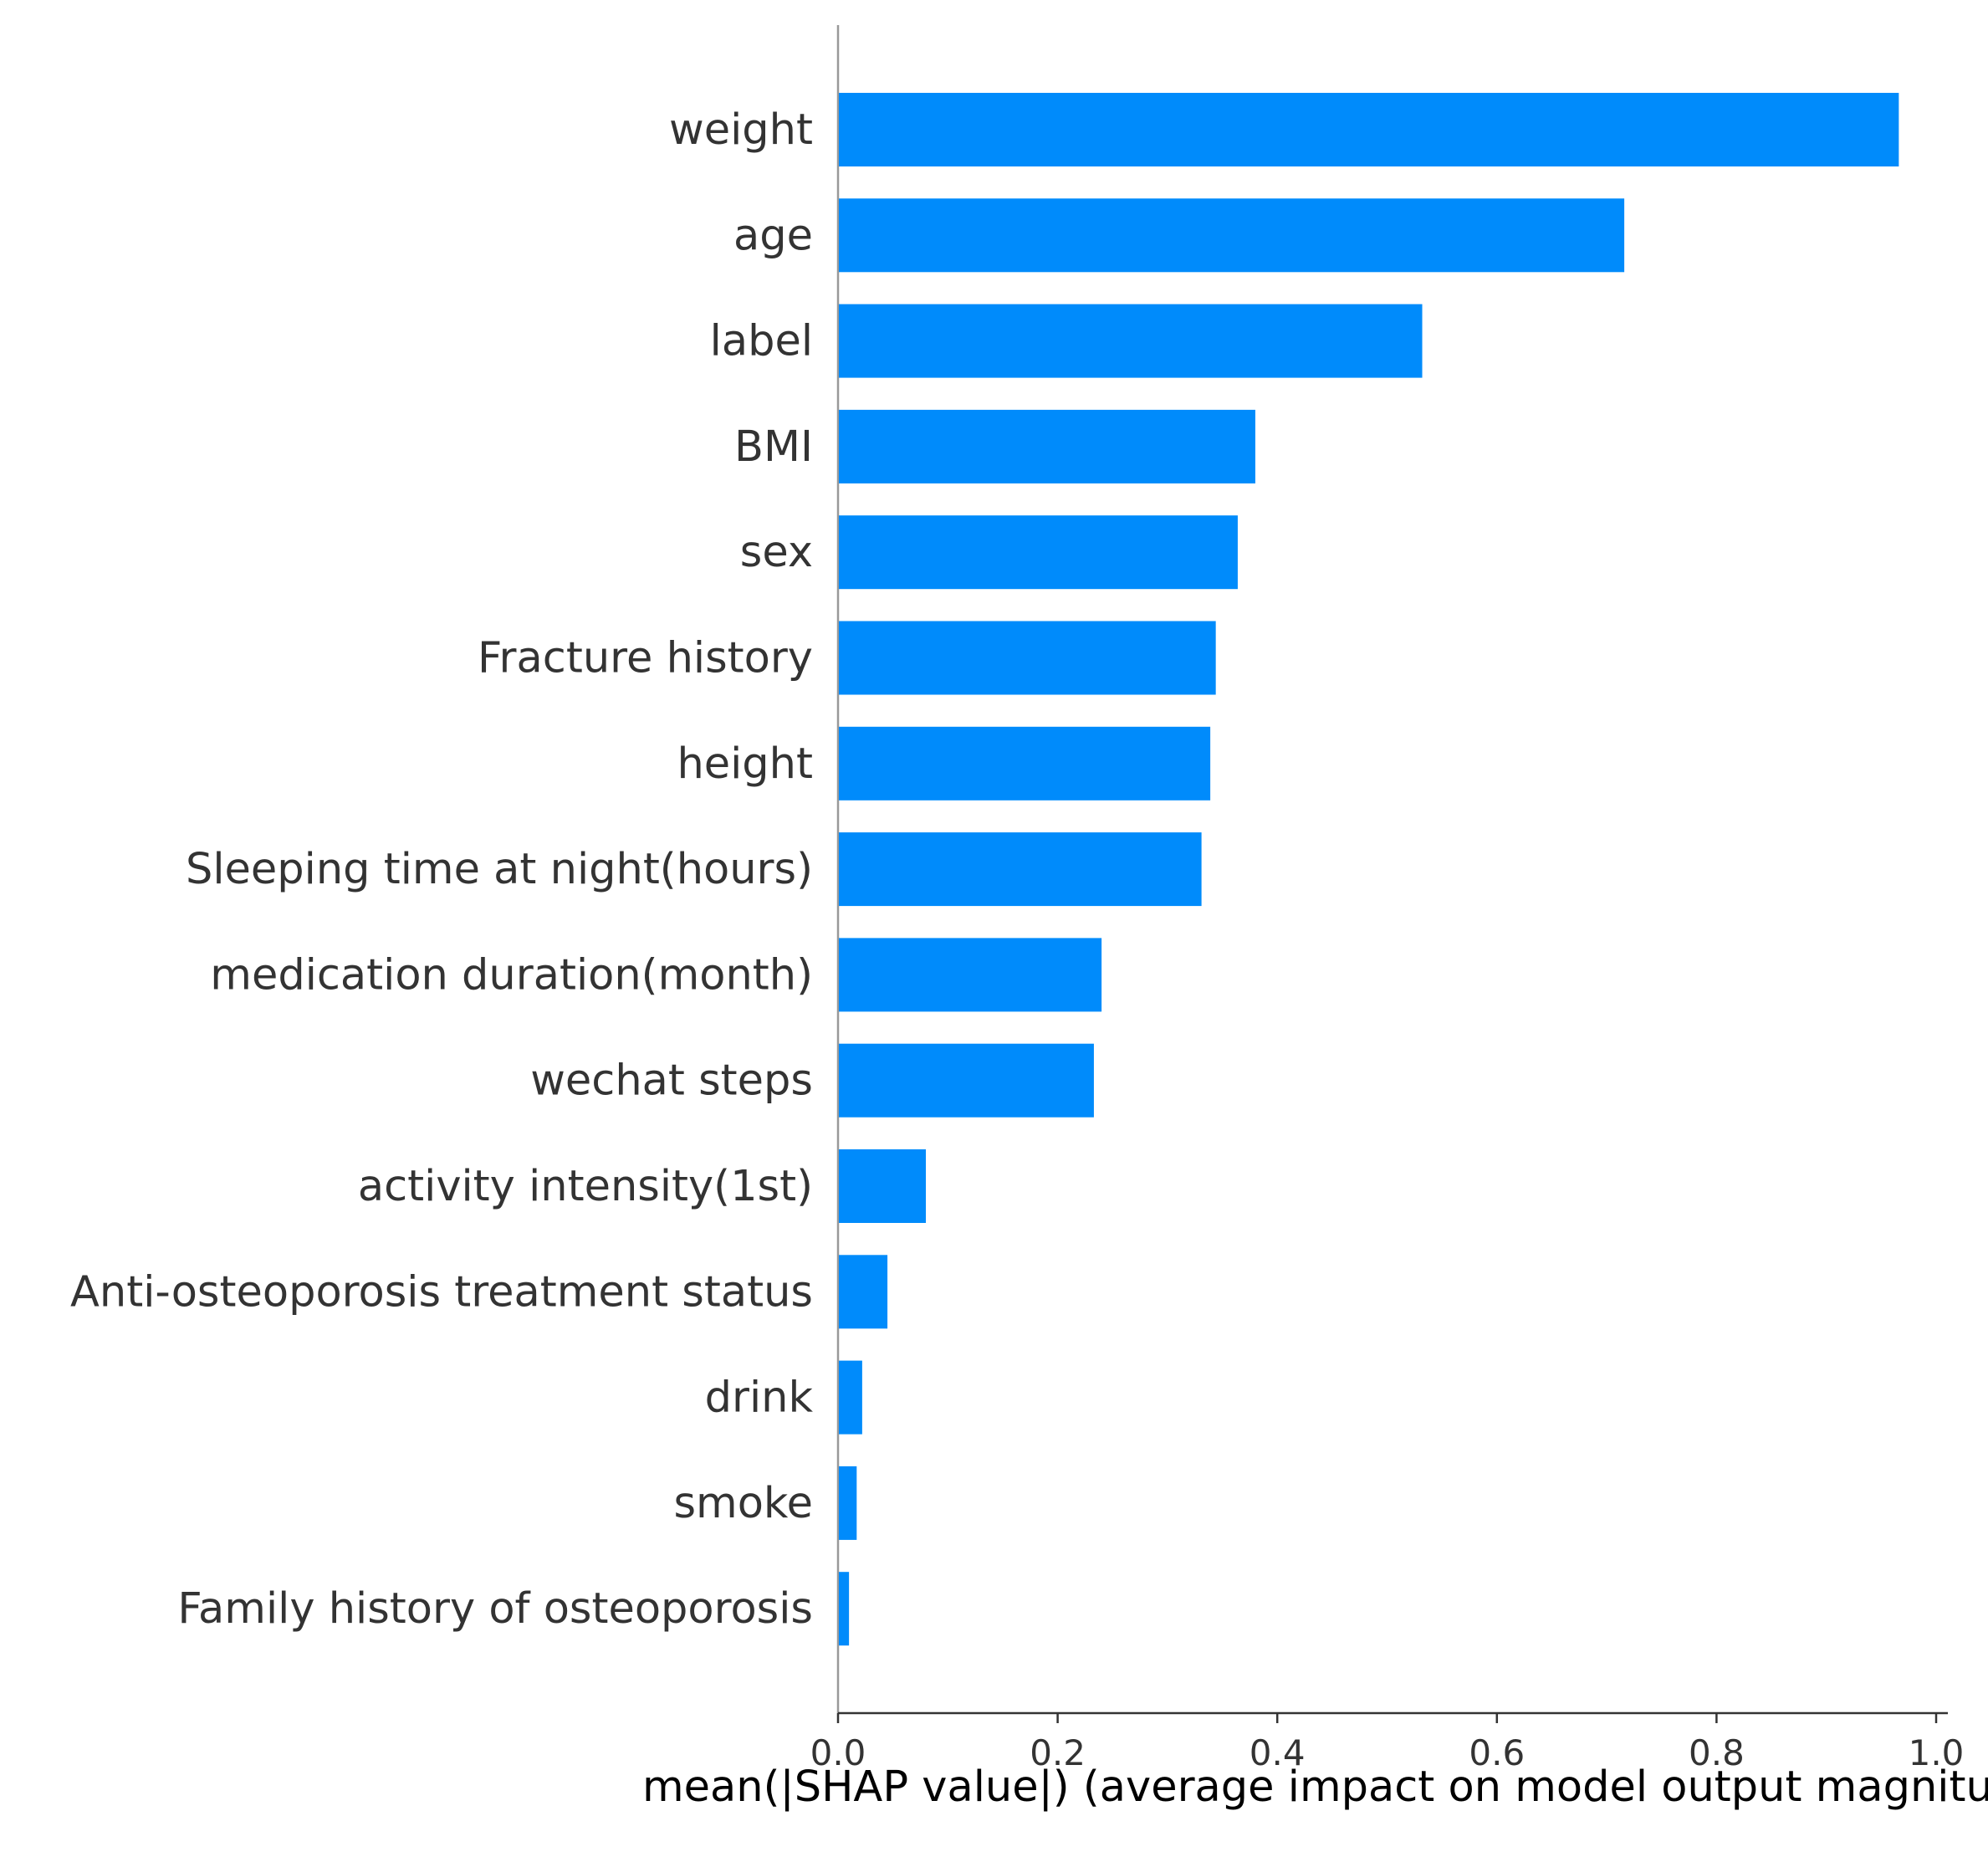 The image size is (1988, 1857). What do you see at coordinates (761, 341) in the screenshot?
I see `category-label-2: label` at bounding box center [761, 341].